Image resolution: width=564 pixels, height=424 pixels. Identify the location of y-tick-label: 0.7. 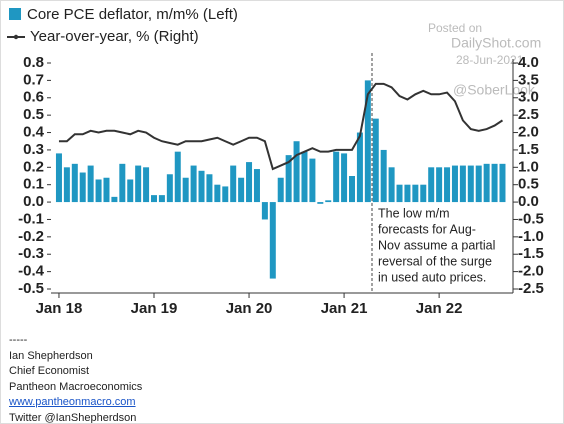
(33, 79).